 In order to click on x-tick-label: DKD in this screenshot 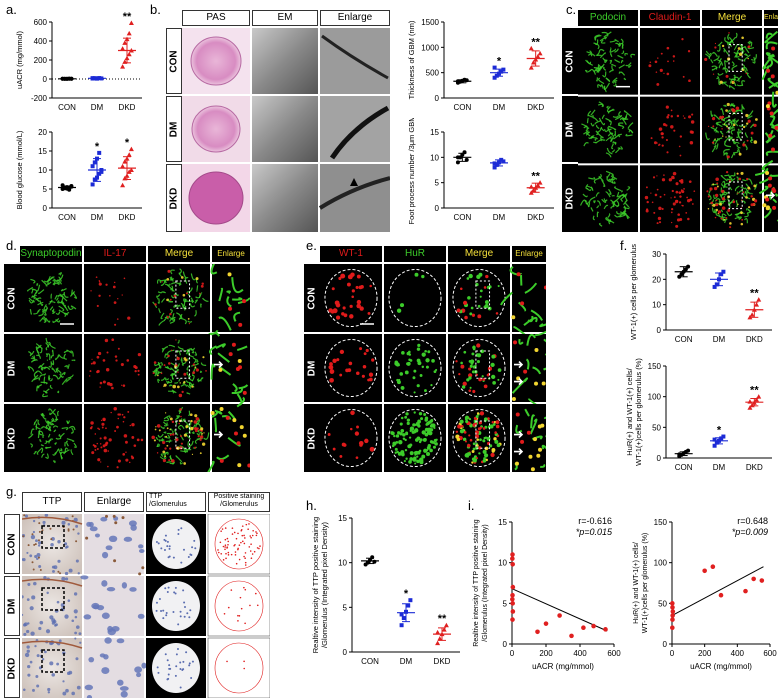, I will do `click(754, 339)`.